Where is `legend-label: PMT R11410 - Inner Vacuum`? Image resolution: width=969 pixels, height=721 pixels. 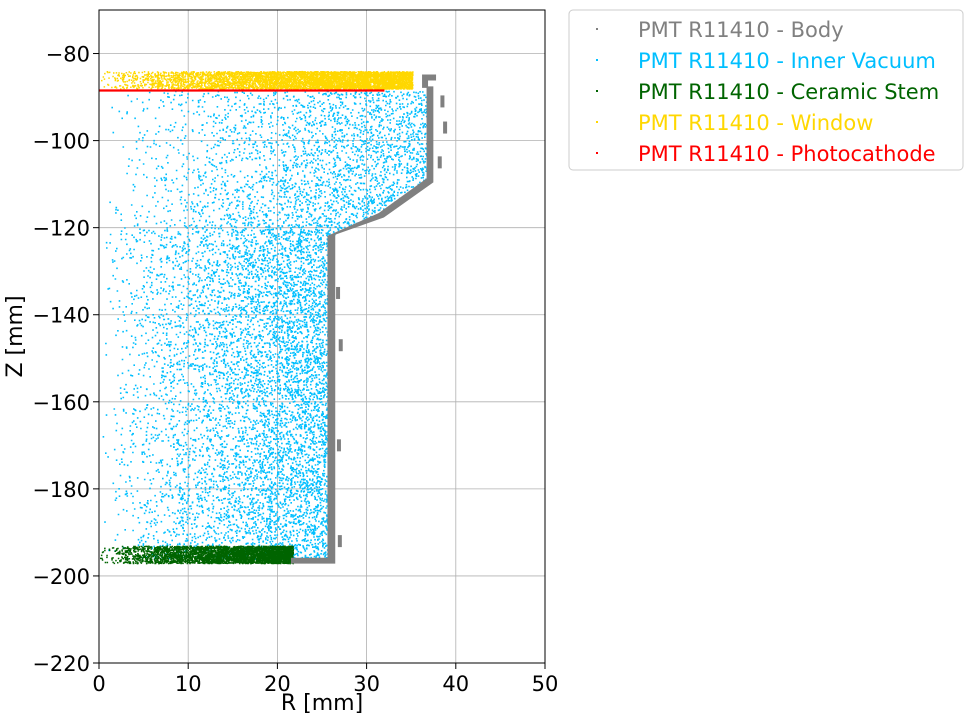 legend-label: PMT R11410 - Inner Vacuum is located at coordinates (787, 61).